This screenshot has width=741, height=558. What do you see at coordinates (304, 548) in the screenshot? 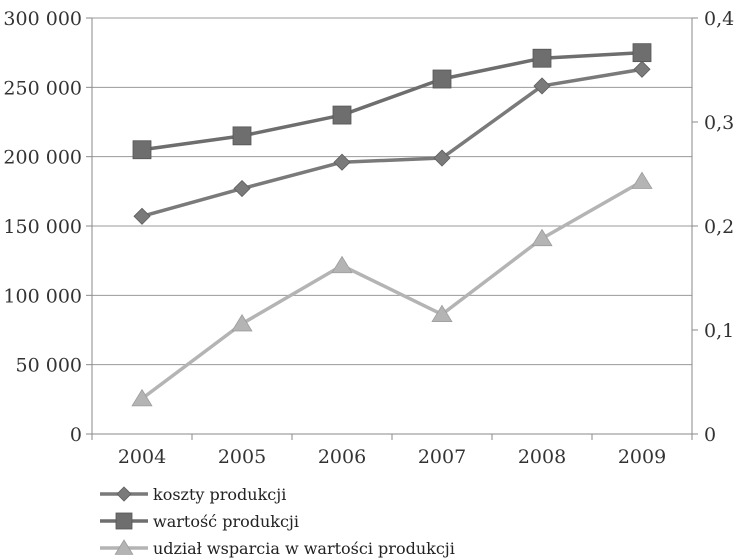
I see `legend-label: udział wsparcia w wartości produkcji` at bounding box center [304, 548].